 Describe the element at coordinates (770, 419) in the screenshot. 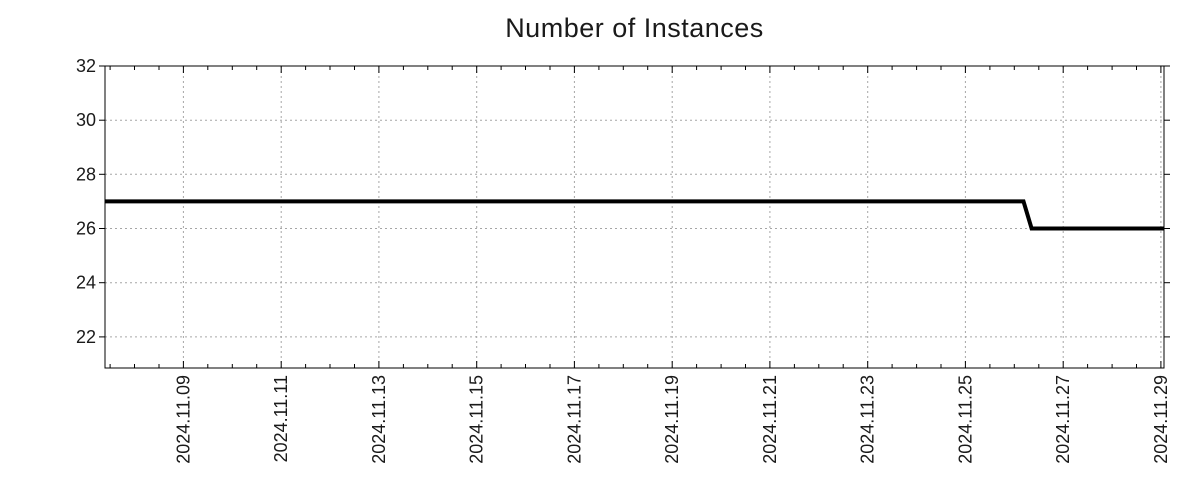

I see `x-tick-label: 2024.11.21` at that location.